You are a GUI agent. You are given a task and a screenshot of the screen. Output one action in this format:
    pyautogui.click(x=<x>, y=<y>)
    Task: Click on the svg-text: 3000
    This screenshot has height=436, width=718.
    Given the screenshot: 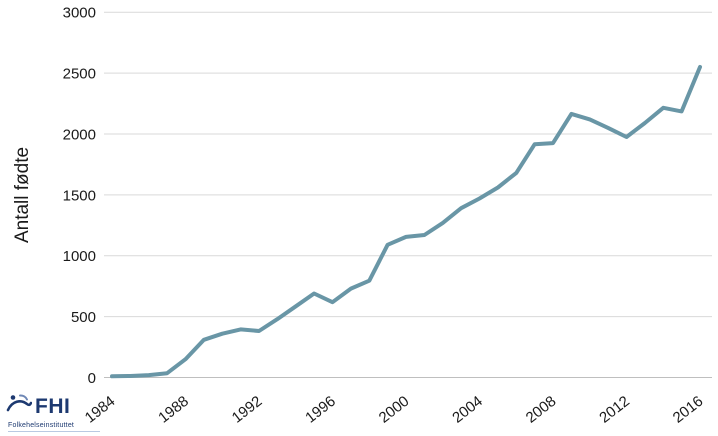 What is the action you would take?
    pyautogui.click(x=79, y=13)
    